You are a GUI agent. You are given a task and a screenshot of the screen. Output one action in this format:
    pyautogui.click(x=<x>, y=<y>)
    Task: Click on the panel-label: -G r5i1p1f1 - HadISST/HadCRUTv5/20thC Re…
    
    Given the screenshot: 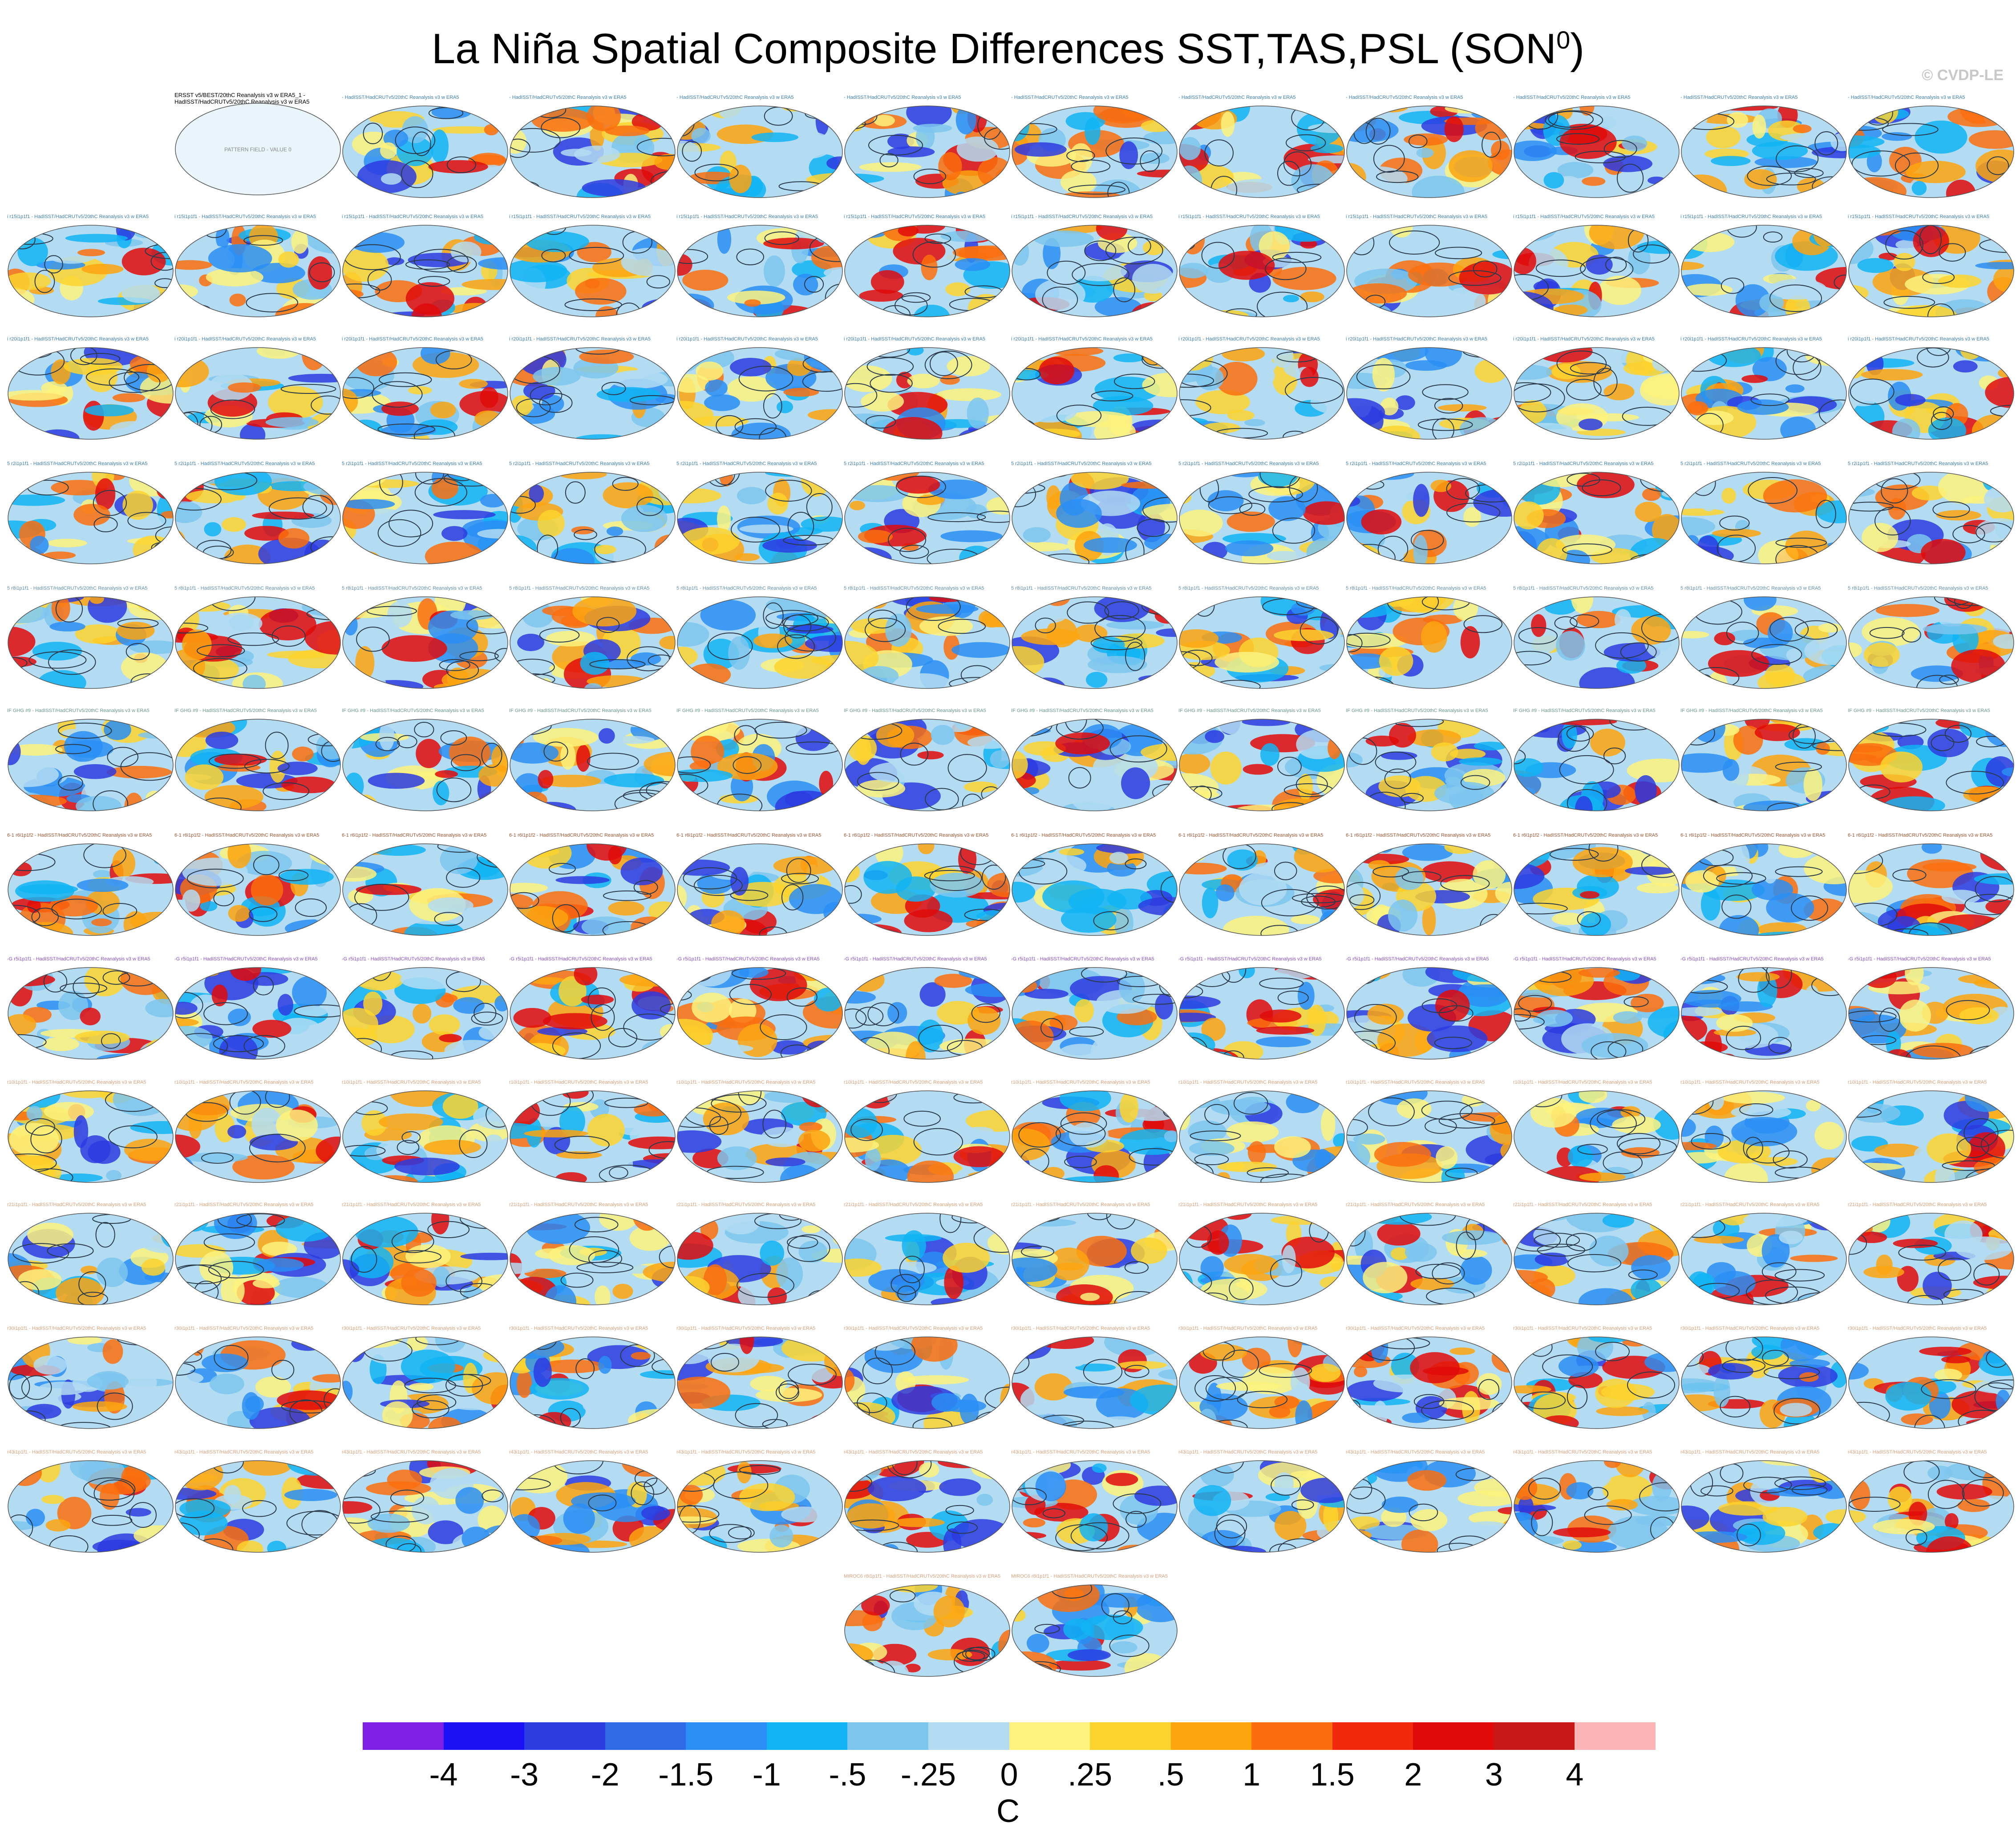 What is the action you would take?
    pyautogui.click(x=413, y=959)
    